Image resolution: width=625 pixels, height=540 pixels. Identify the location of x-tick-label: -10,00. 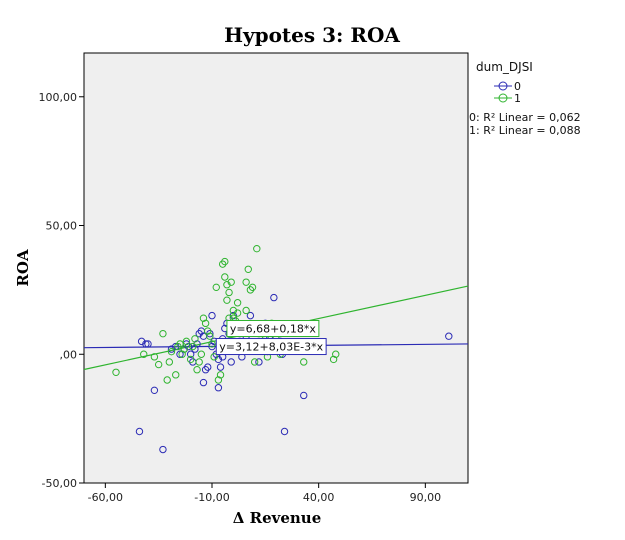
(211, 497).